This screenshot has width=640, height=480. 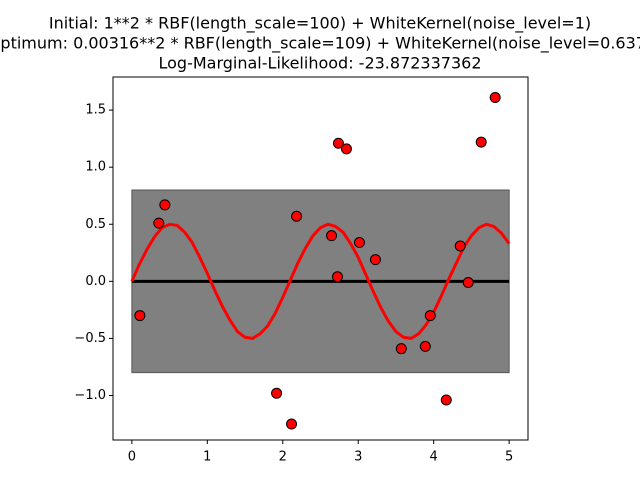 I want to click on true-function-line, so click(x=320, y=281).